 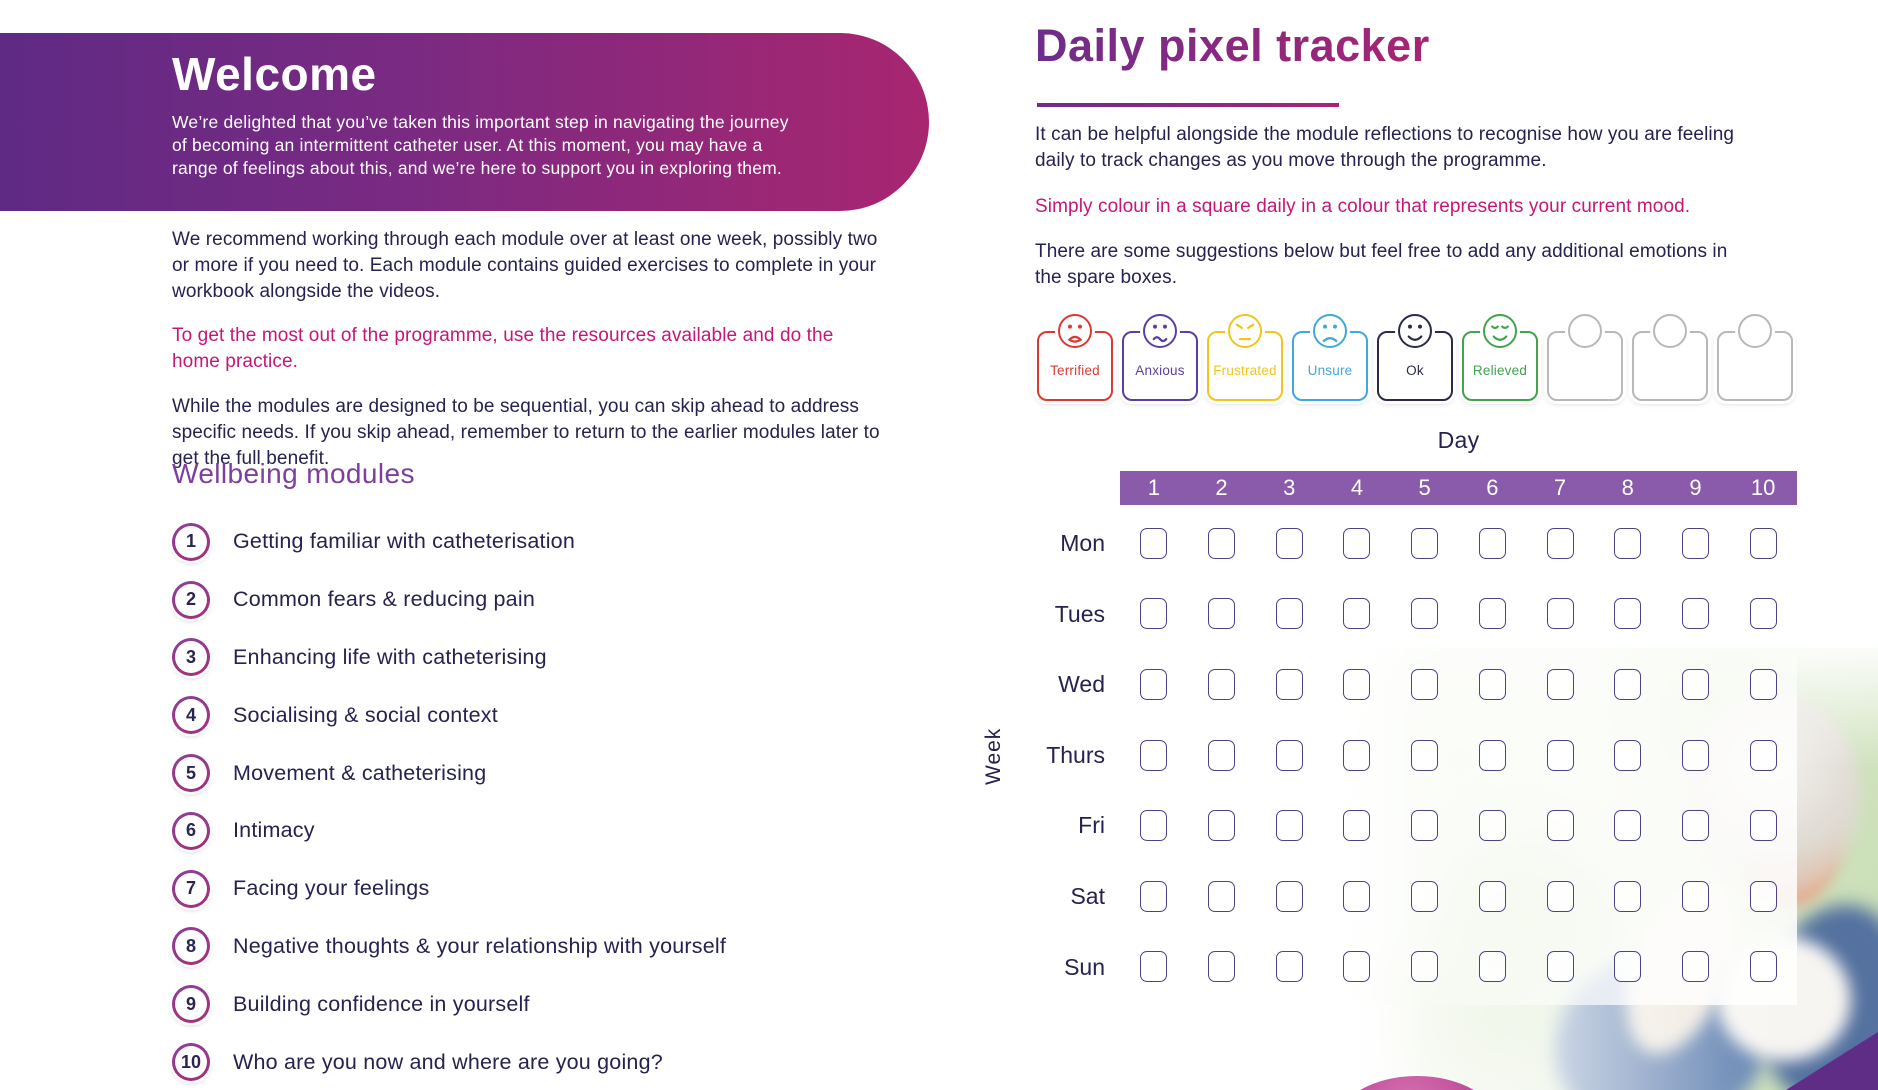 What do you see at coordinates (448, 1061) in the screenshot?
I see `module-label: Who are you now and where are you going?` at bounding box center [448, 1061].